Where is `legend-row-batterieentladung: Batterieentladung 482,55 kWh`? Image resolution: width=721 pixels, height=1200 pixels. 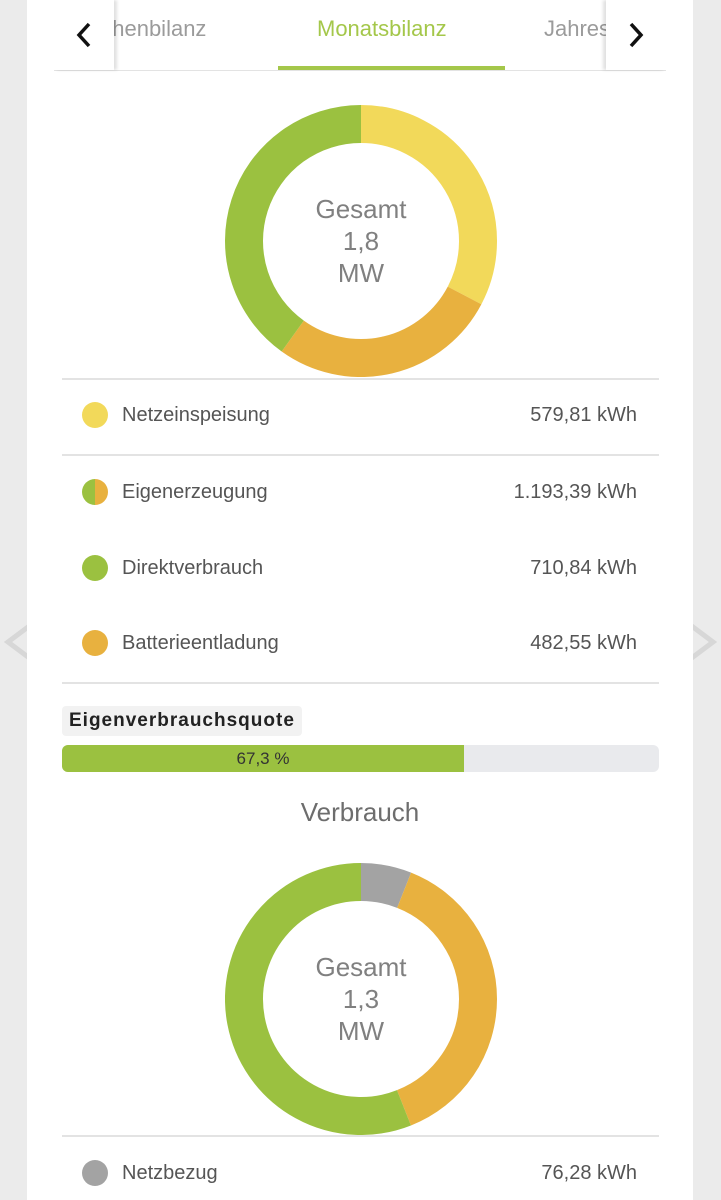 legend-row-batterieentladung: Batterieentladung 482,55 kWh is located at coordinates (360, 643).